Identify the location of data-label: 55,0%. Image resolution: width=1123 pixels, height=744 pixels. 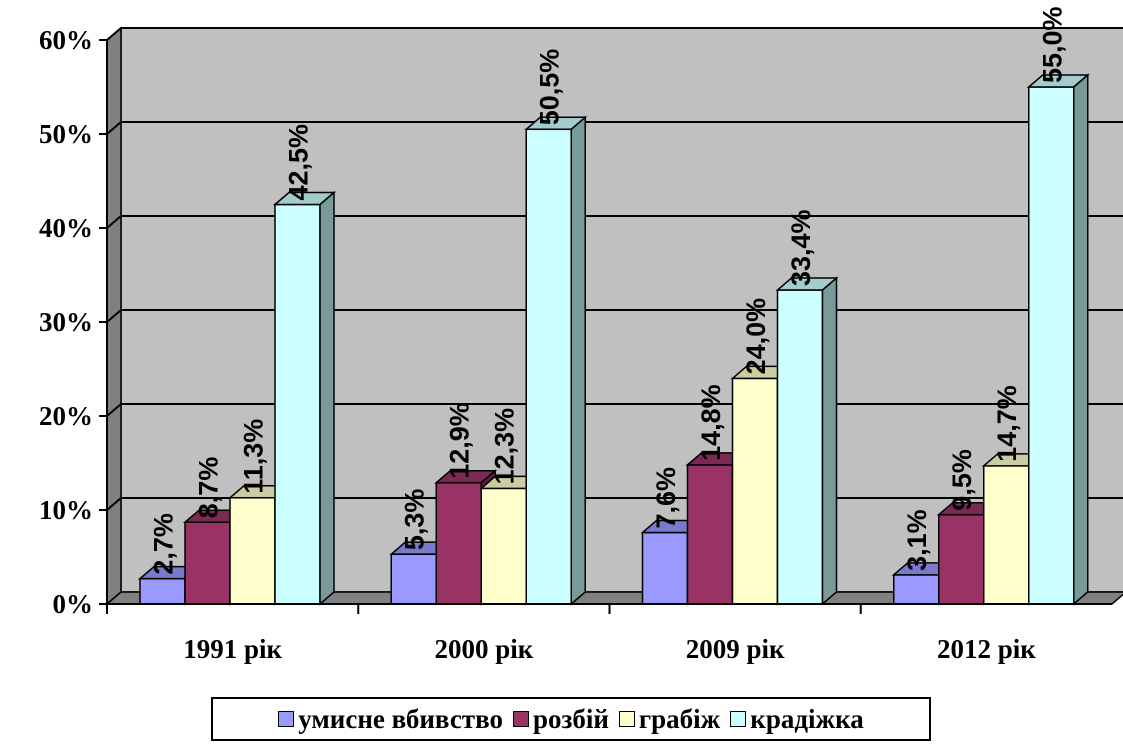
(1052, 44).